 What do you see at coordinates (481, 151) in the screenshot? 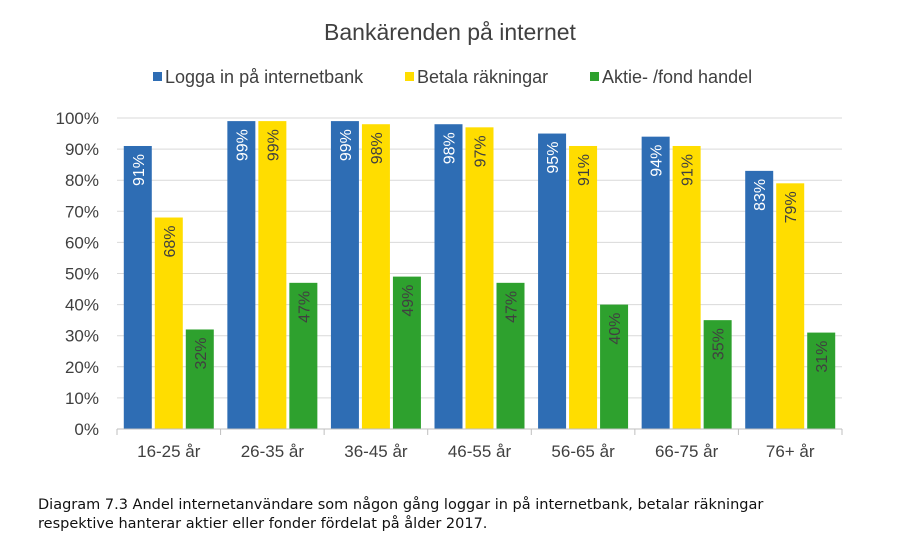
I see `data-label: 97%` at bounding box center [481, 151].